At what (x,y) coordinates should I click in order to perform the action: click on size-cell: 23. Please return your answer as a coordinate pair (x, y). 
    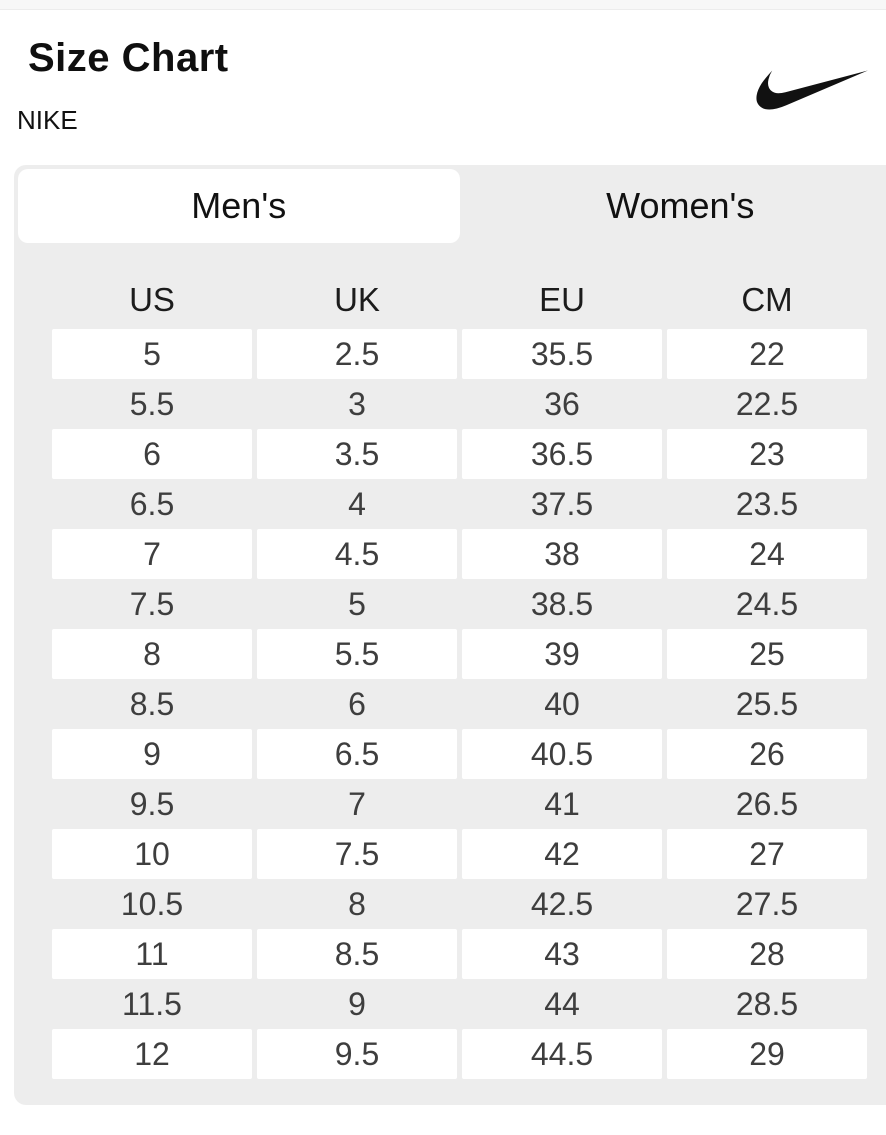
    Looking at the image, I should click on (767, 454).